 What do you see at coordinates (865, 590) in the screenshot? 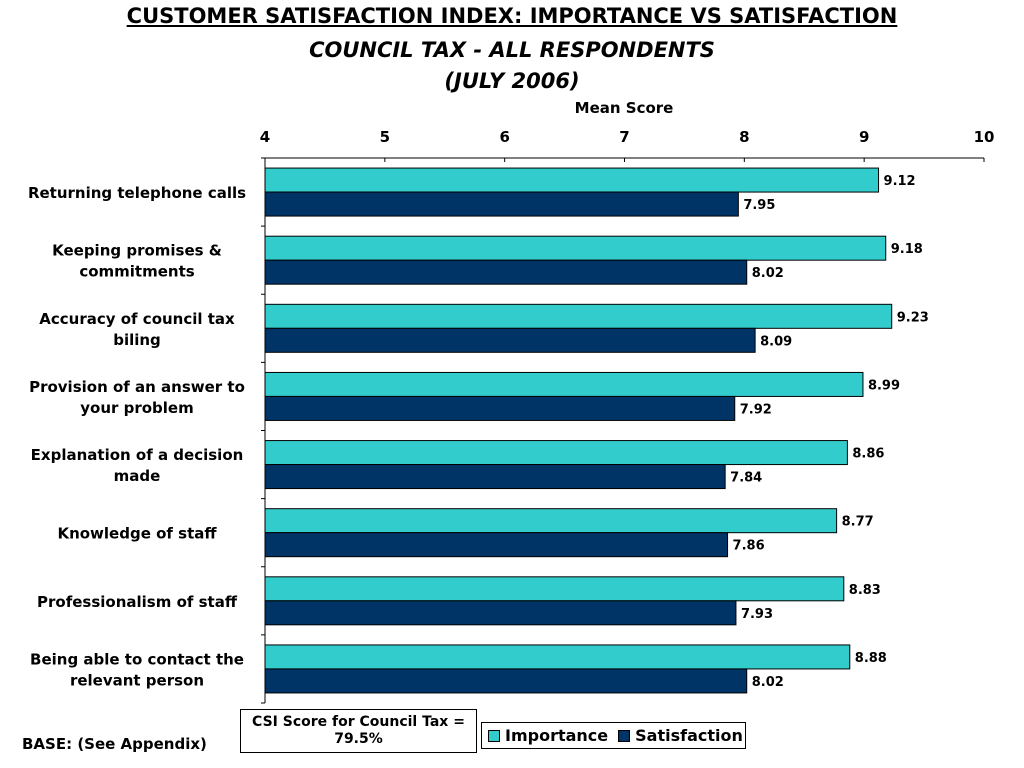
I see `data-label-importance: 8.83` at bounding box center [865, 590].